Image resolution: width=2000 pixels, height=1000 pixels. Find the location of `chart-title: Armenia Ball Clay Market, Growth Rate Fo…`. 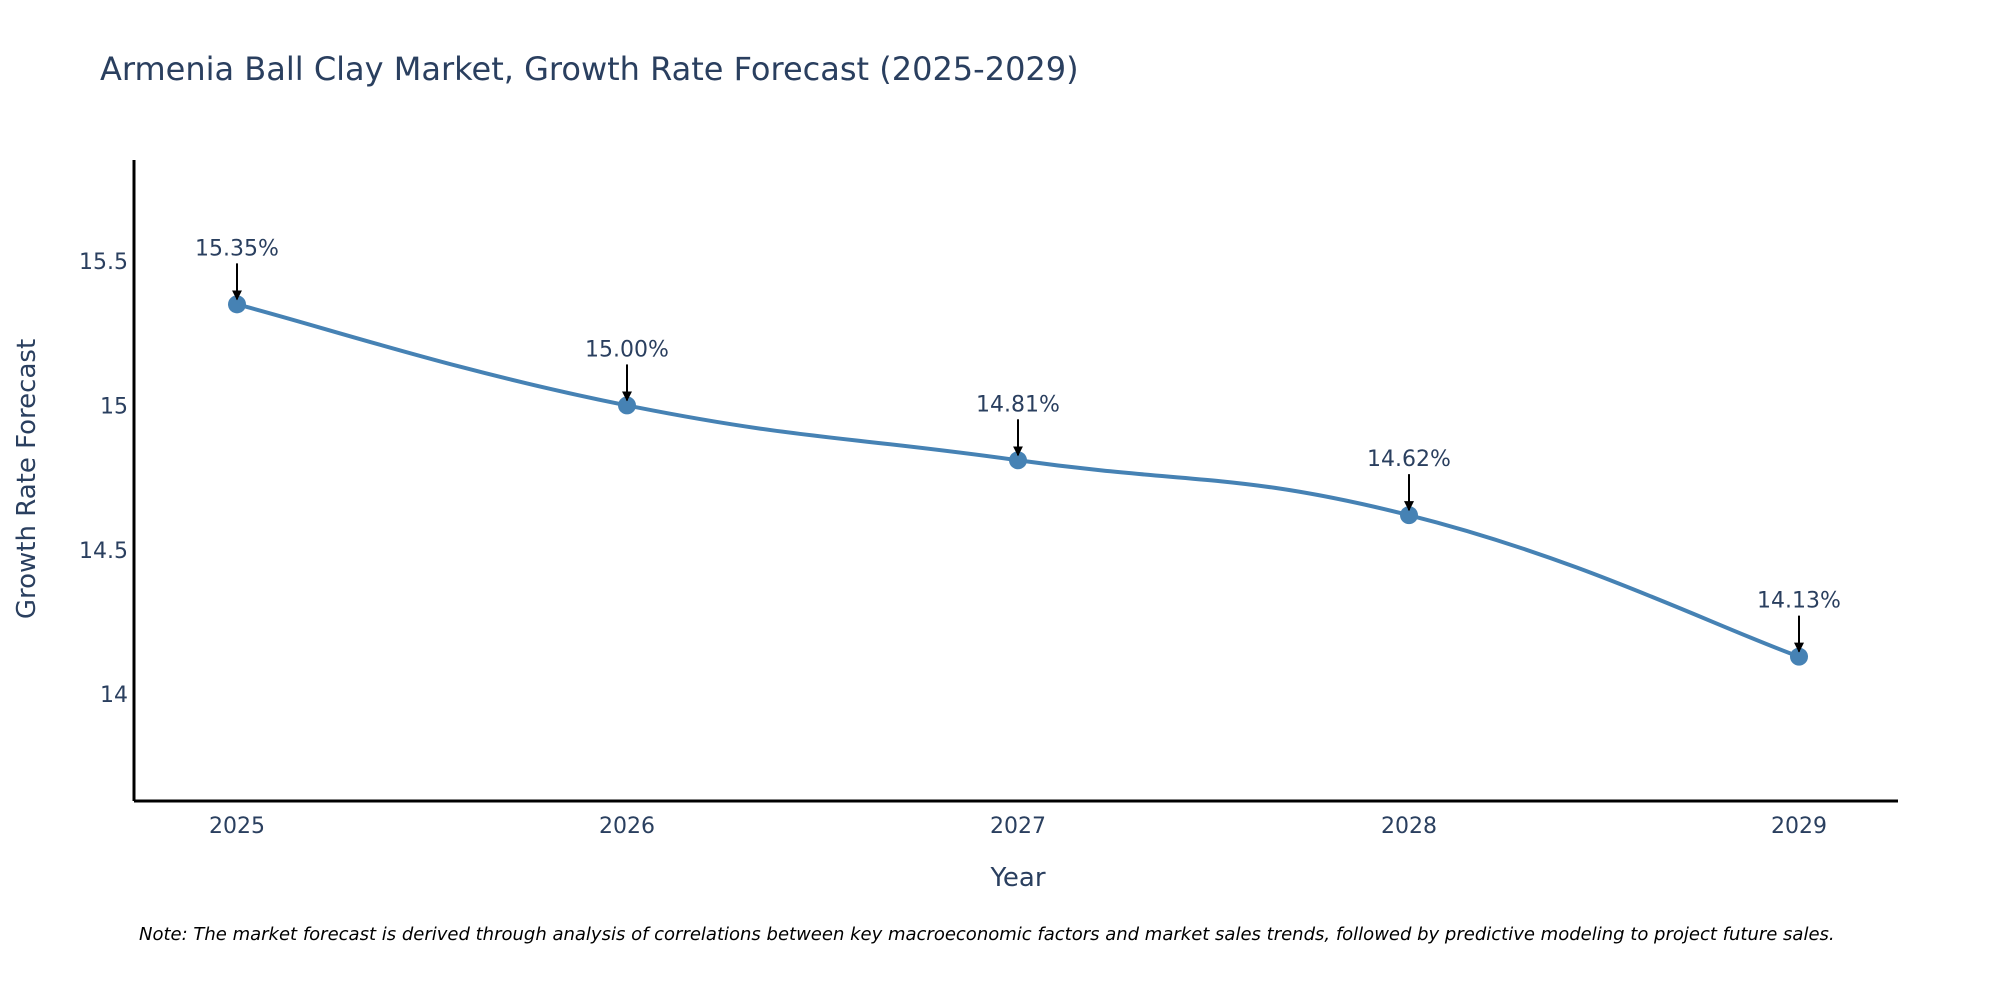

chart-title: Armenia Ball Clay Market, Growth Rate Fo… is located at coordinates (589, 69).